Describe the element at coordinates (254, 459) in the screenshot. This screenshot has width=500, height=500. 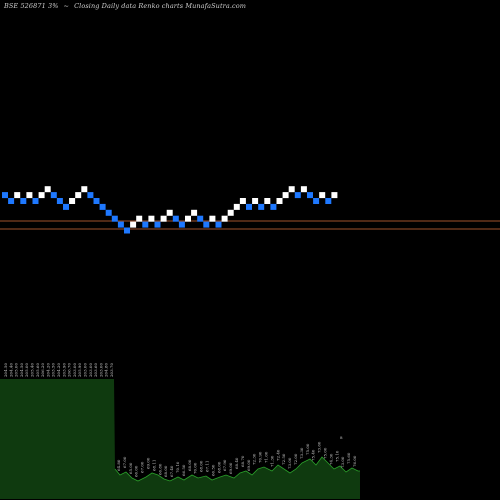
I see `price-label-bottom: 72.30` at that location.